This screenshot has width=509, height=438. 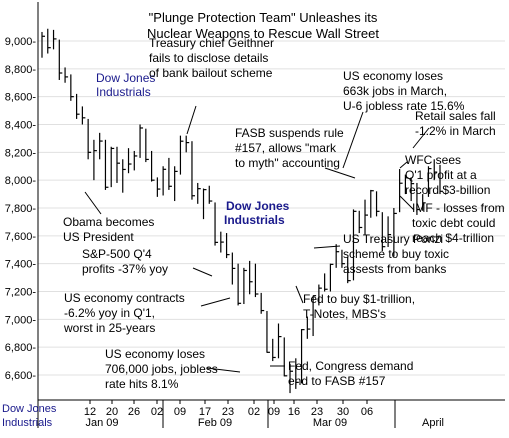 What do you see at coordinates (215, 423) in the screenshot?
I see `month-label-feb: Feb 09` at bounding box center [215, 423].